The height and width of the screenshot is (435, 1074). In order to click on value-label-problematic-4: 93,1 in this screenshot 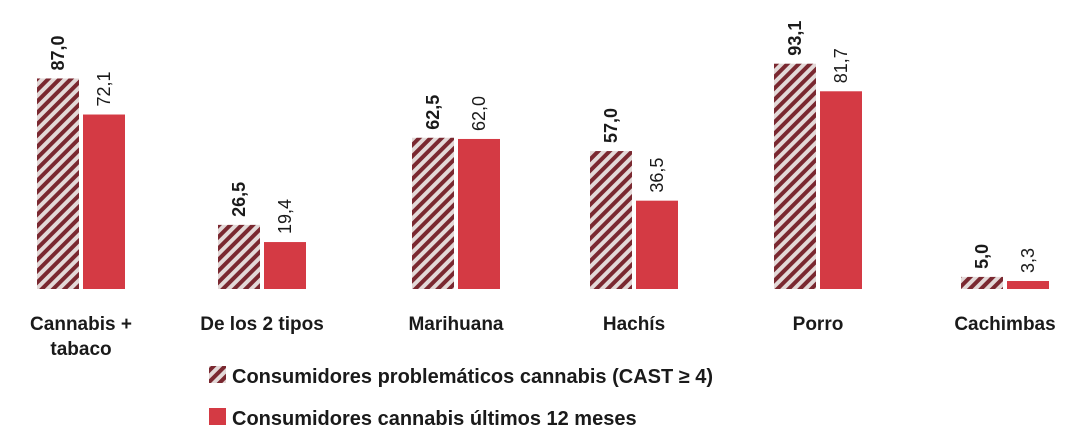, I will do `click(795, 38)`.